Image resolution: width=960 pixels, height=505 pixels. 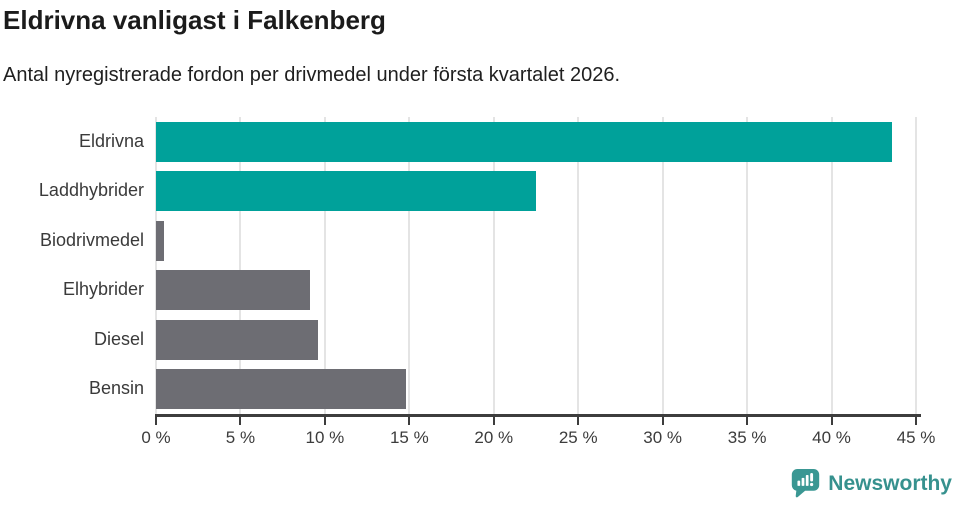 What do you see at coordinates (578, 437) in the screenshot?
I see `tick-label: 25 %` at bounding box center [578, 437].